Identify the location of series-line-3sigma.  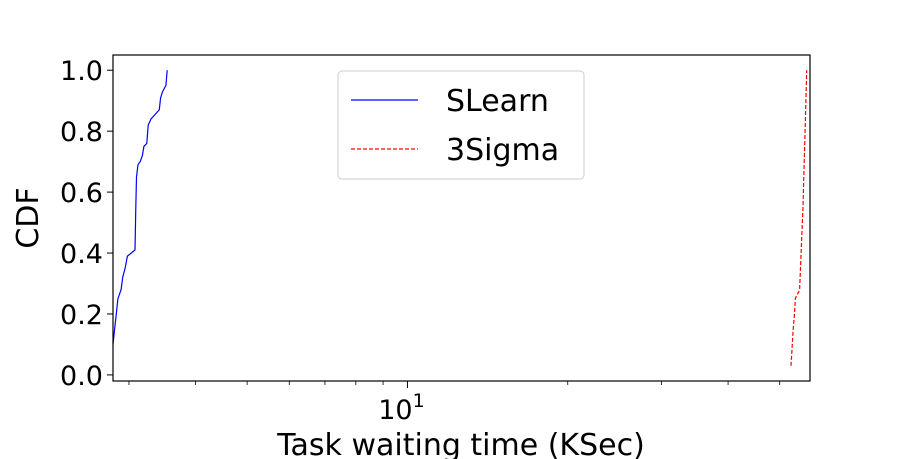
(799, 218).